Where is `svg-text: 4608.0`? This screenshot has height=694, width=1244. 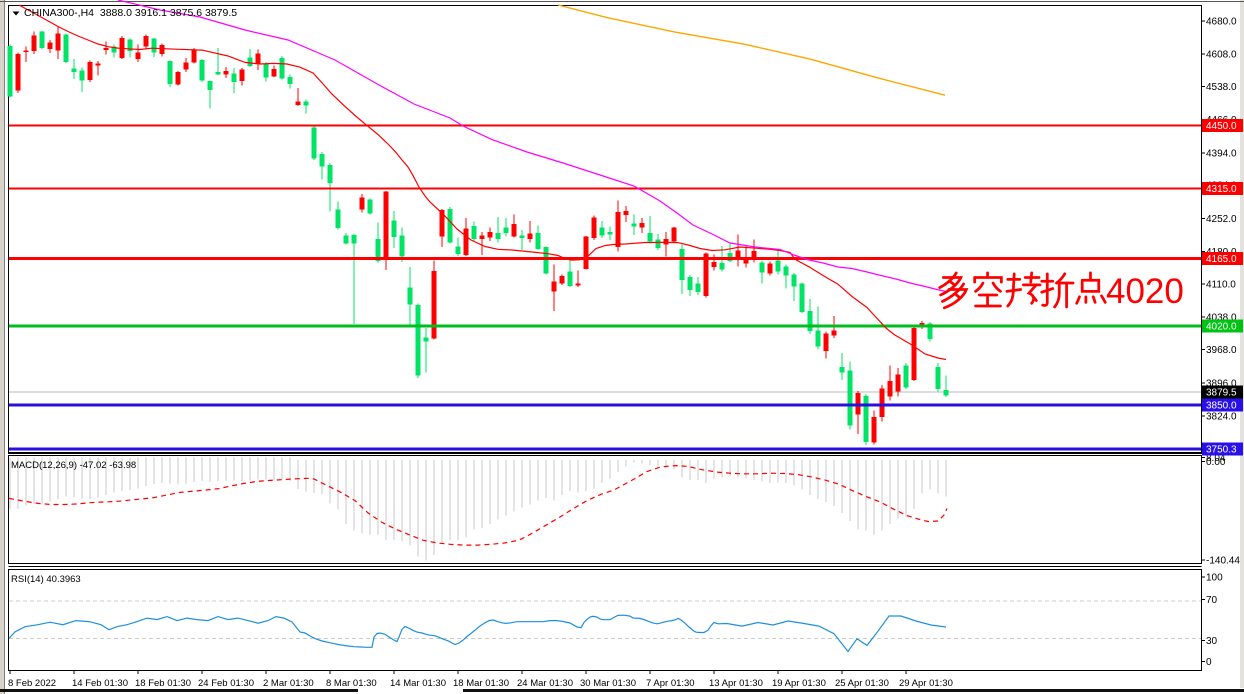 svg-text: 4608.0 is located at coordinates (1221, 55).